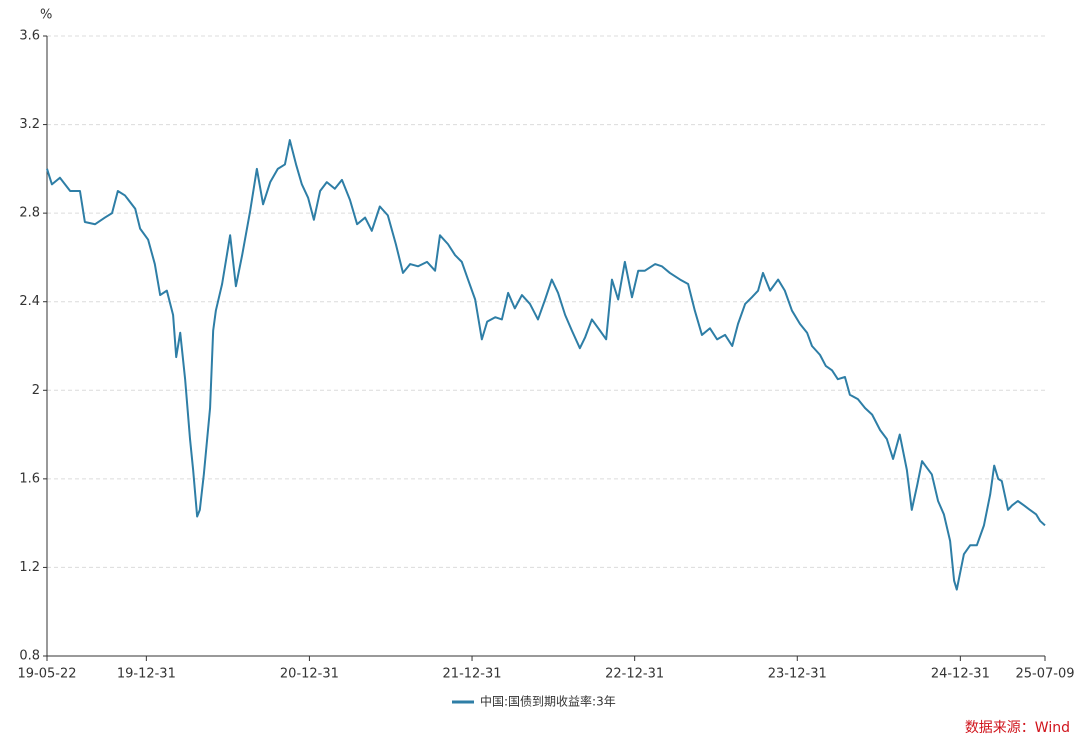  I want to click on legend-label: 中国:国债到期收益率:3年, so click(548, 701).